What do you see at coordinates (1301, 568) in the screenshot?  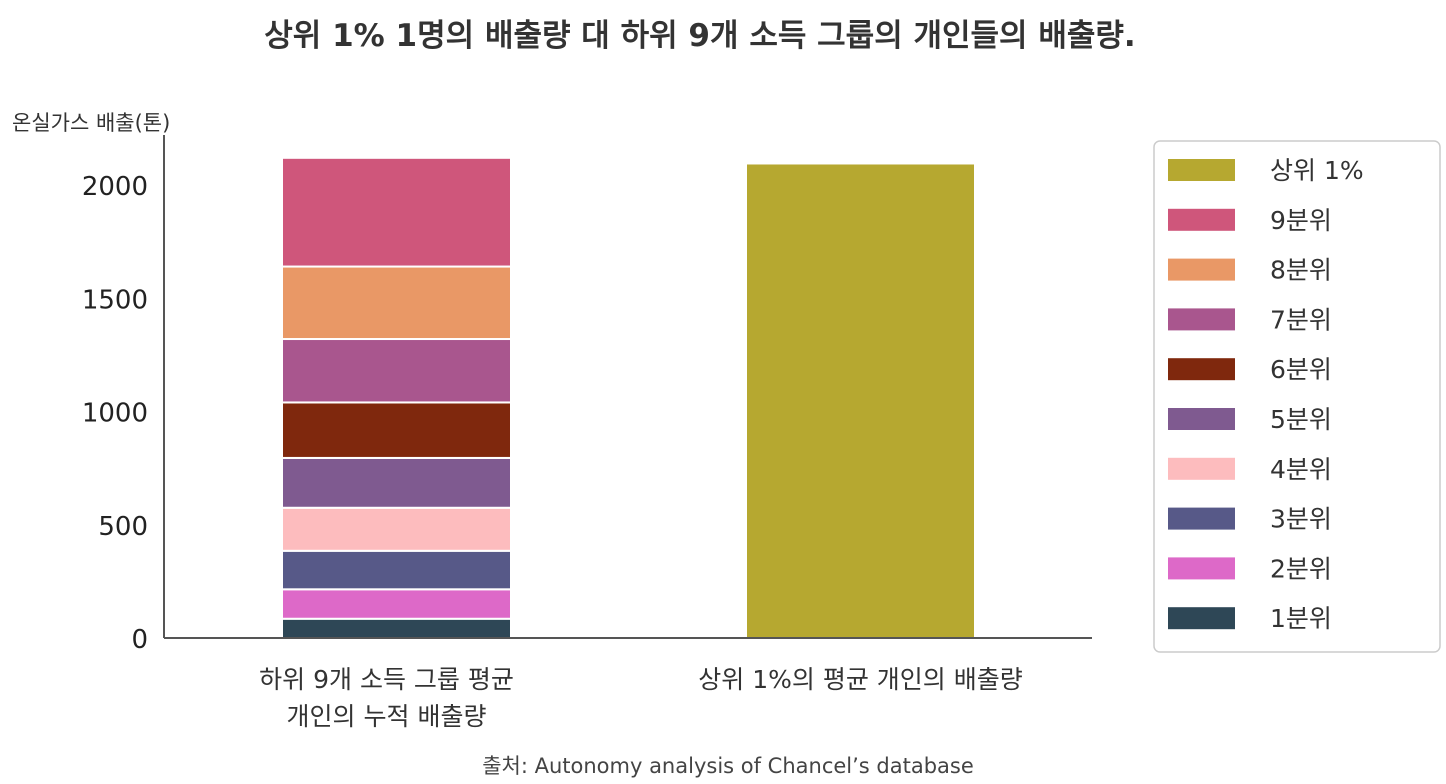 I see `legend-label: 2분위` at bounding box center [1301, 568].